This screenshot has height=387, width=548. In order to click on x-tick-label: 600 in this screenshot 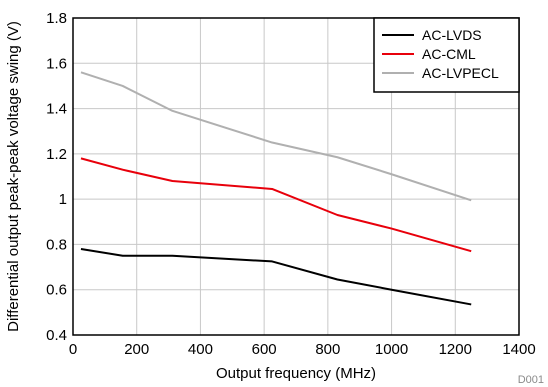, I will do `click(264, 349)`.